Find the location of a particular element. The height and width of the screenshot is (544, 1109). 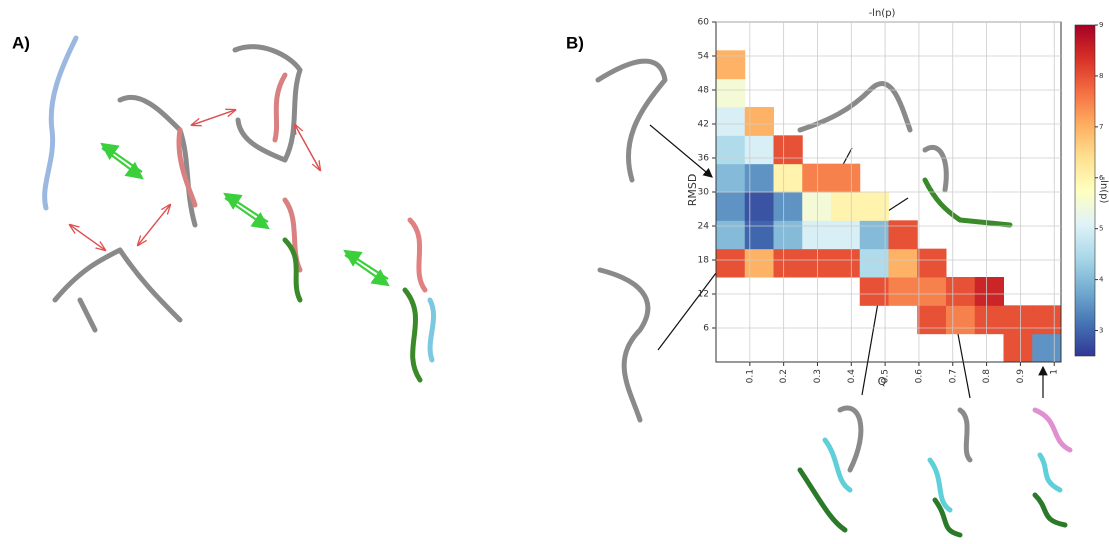

x-axis-label: Q is located at coordinates (882, 381).